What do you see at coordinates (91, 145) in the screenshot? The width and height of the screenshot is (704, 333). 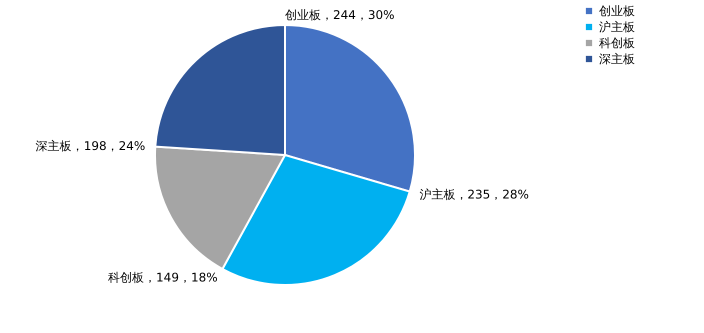 I see `data-label: 深主板，198，24%` at bounding box center [91, 145].